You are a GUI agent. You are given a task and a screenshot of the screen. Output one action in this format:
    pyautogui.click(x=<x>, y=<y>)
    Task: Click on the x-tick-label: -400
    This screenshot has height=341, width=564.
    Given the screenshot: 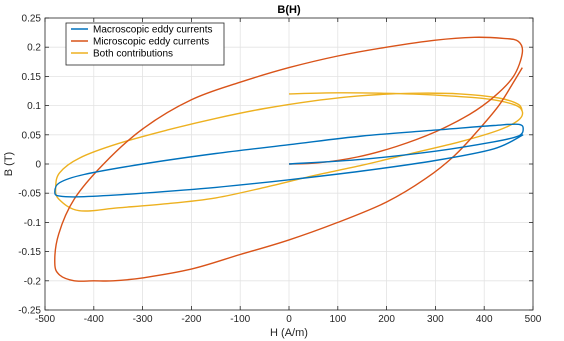 What is the action you would take?
    pyautogui.click(x=94, y=319)
    